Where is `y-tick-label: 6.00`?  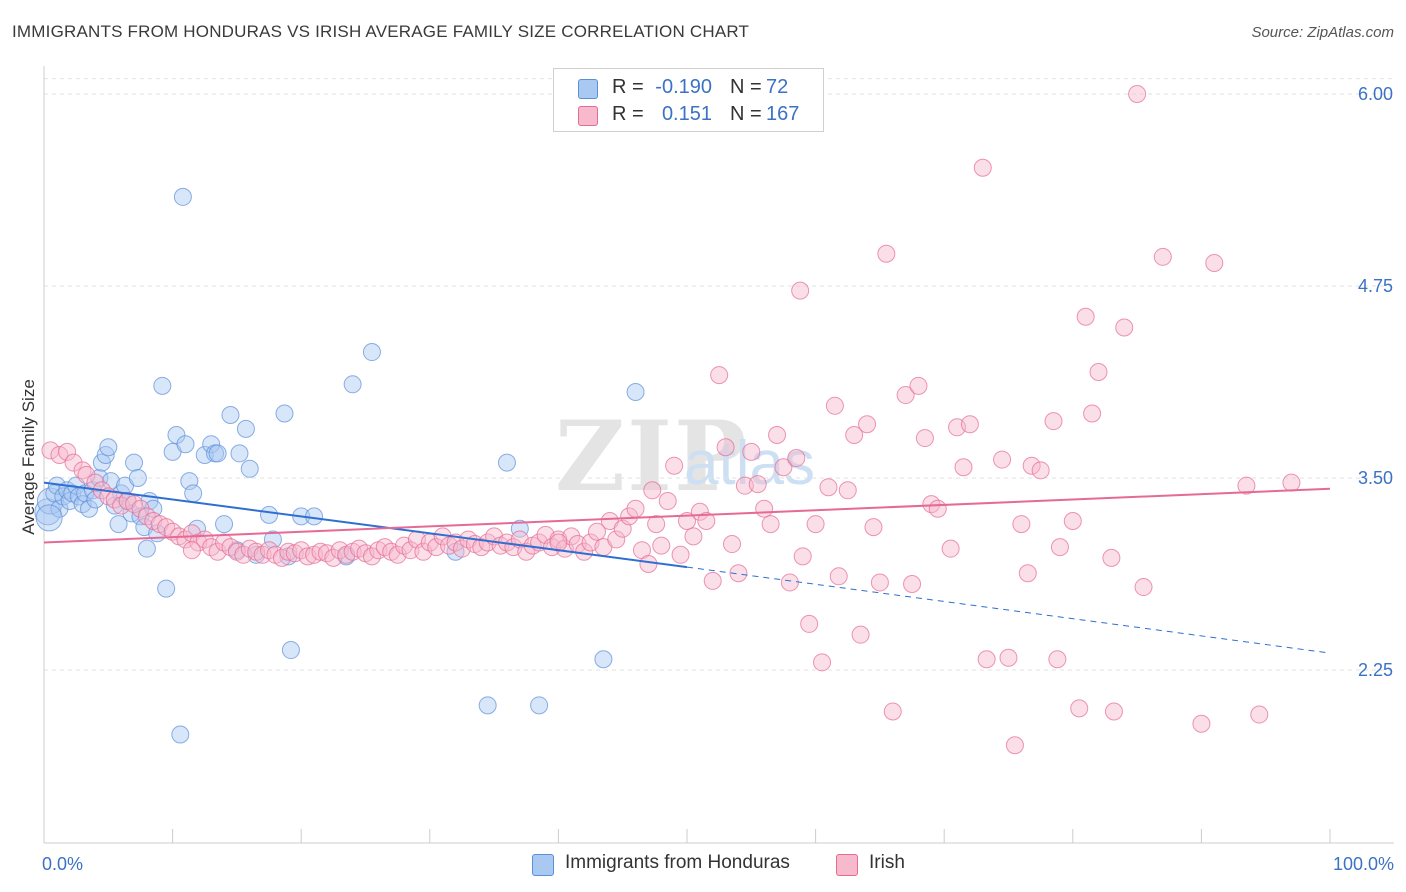 y-tick-label: 6.00 is located at coordinates (1375, 94).